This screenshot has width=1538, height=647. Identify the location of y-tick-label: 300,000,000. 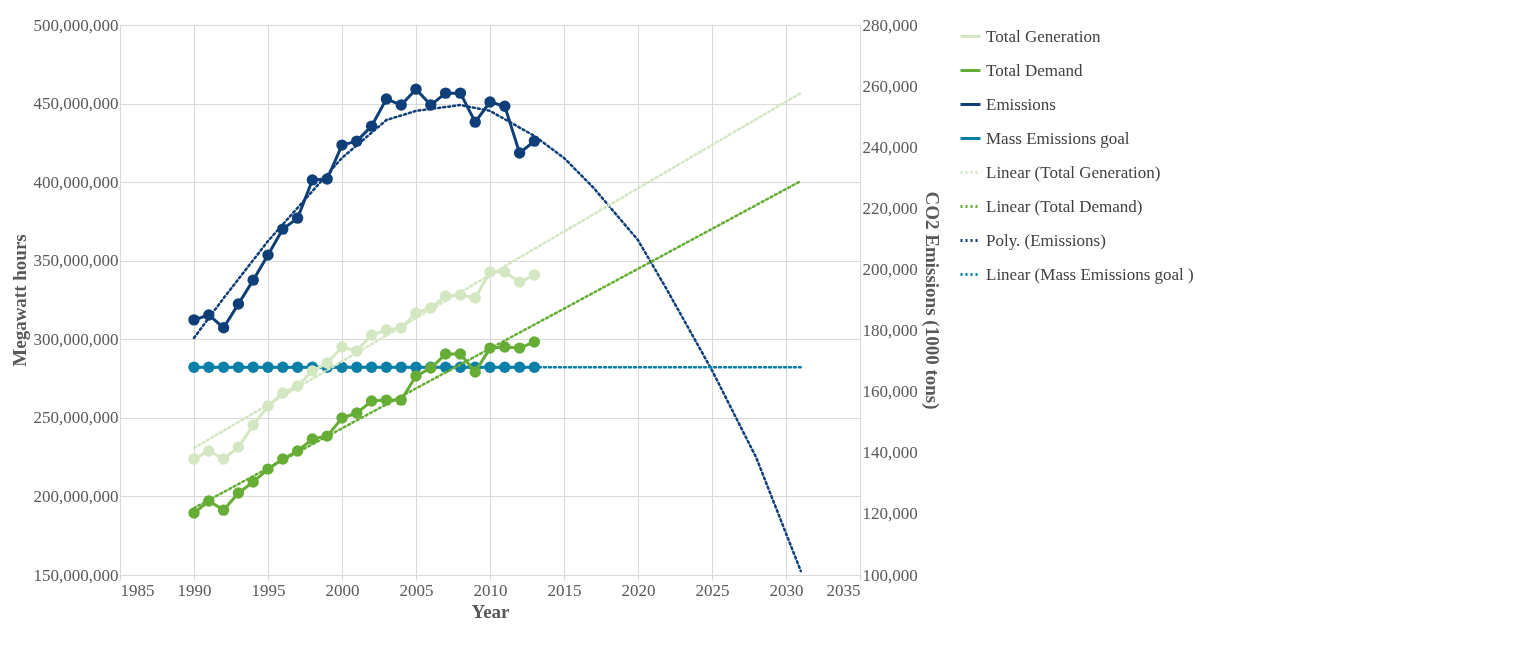
(76, 339).